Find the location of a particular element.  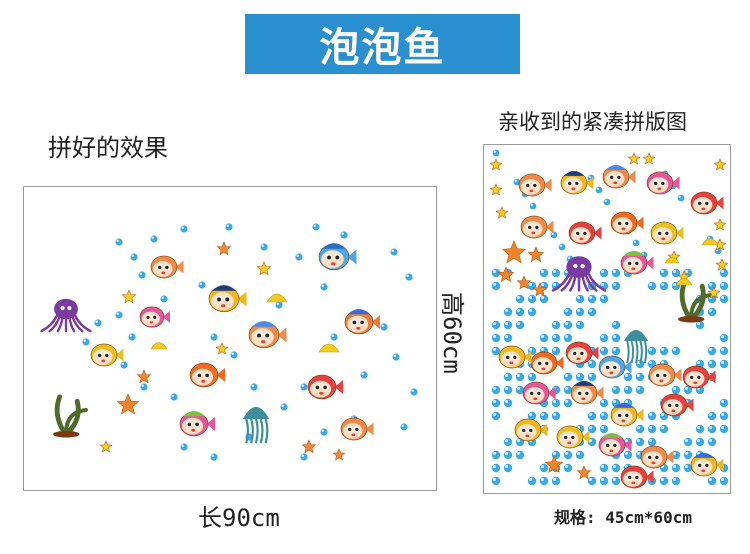

width-dimension-label: 长90cm is located at coordinates (239, 518).